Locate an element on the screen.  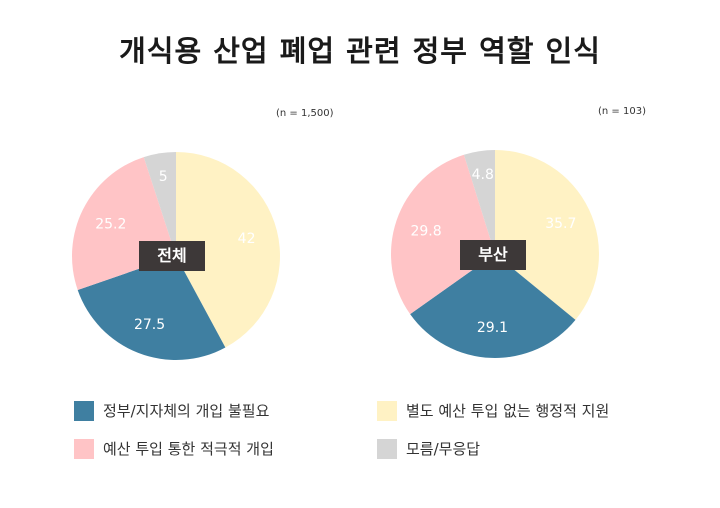
legend-item-support-without-budget: 별도 예산 투입 없는 행정적 지원 is located at coordinates (493, 410).